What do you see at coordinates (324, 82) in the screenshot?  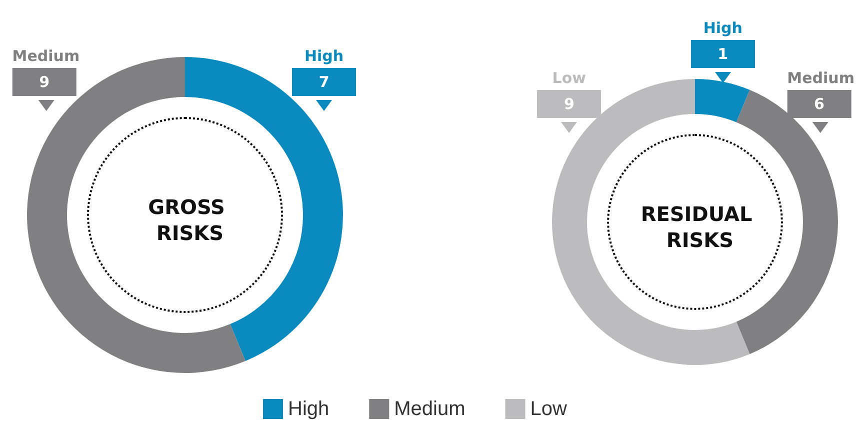 I see `data-label: 7` at bounding box center [324, 82].